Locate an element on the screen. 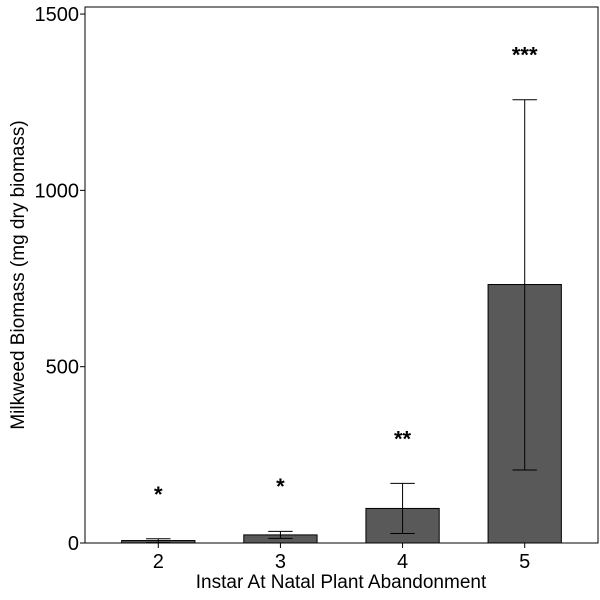 The height and width of the screenshot is (600, 600). y-tick-label-1000: 1000 is located at coordinates (57, 191).